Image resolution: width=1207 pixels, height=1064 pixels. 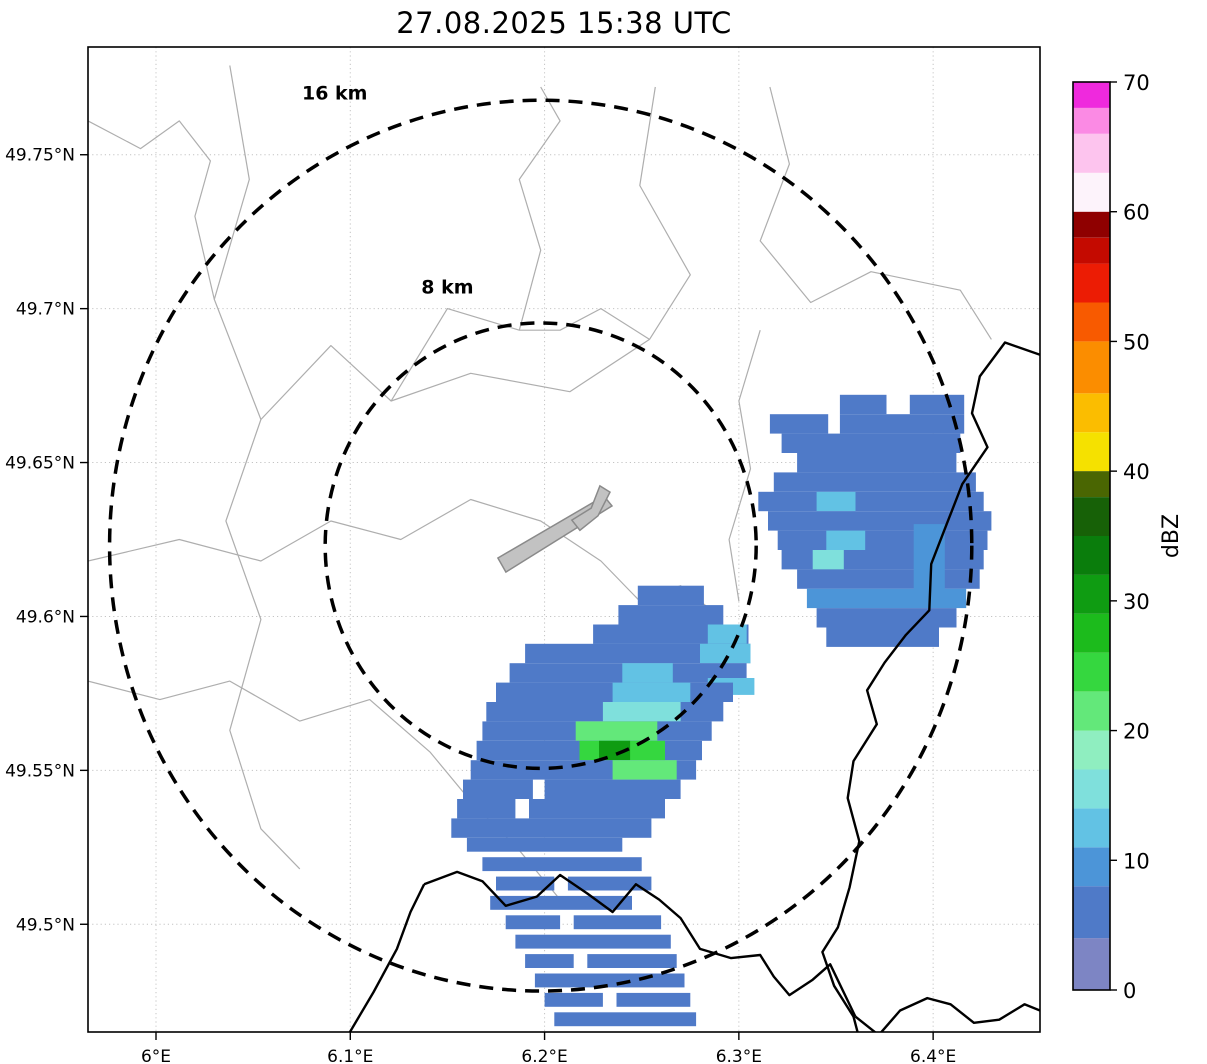 I want to click on airport-runway-shape, so click(x=590, y=508).